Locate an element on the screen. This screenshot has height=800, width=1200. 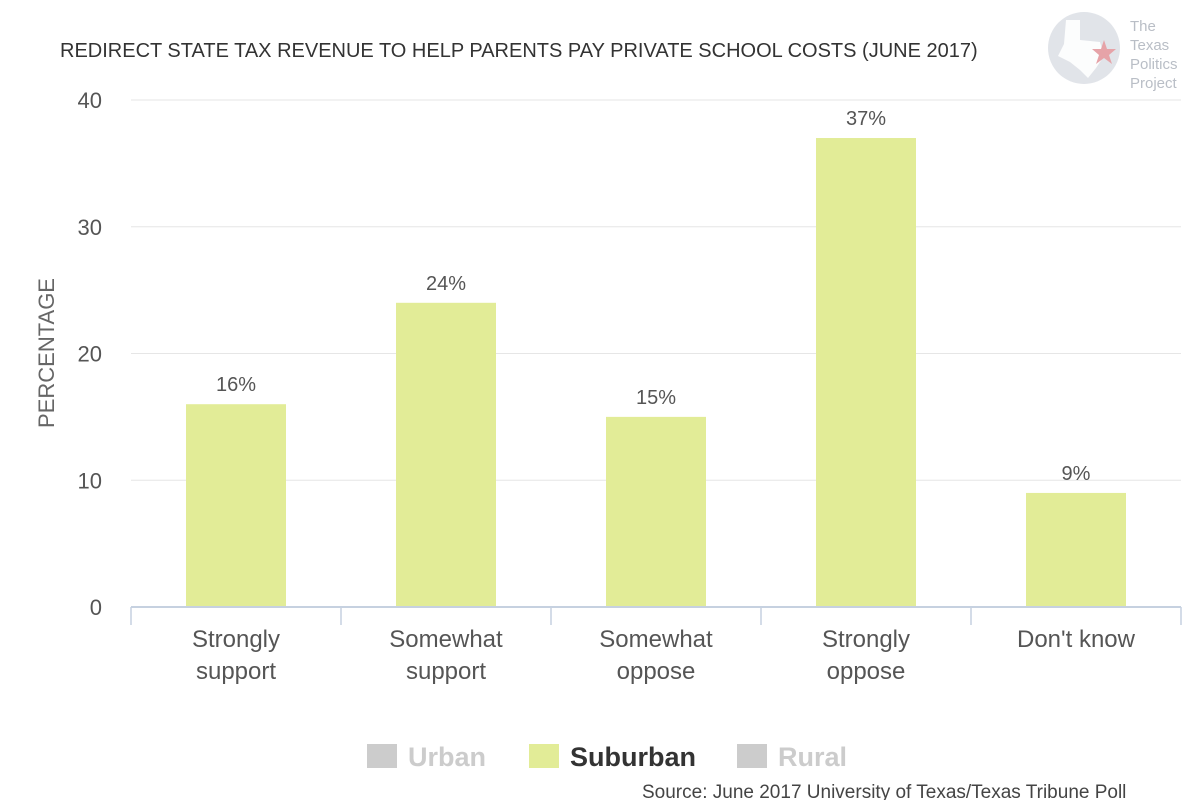
x-tick-label: Strongly oppose is located at coordinates (866, 655).